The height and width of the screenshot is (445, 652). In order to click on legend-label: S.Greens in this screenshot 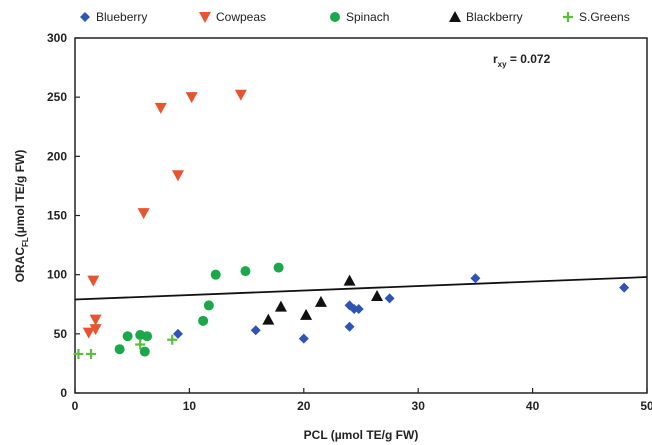, I will do `click(604, 17)`.